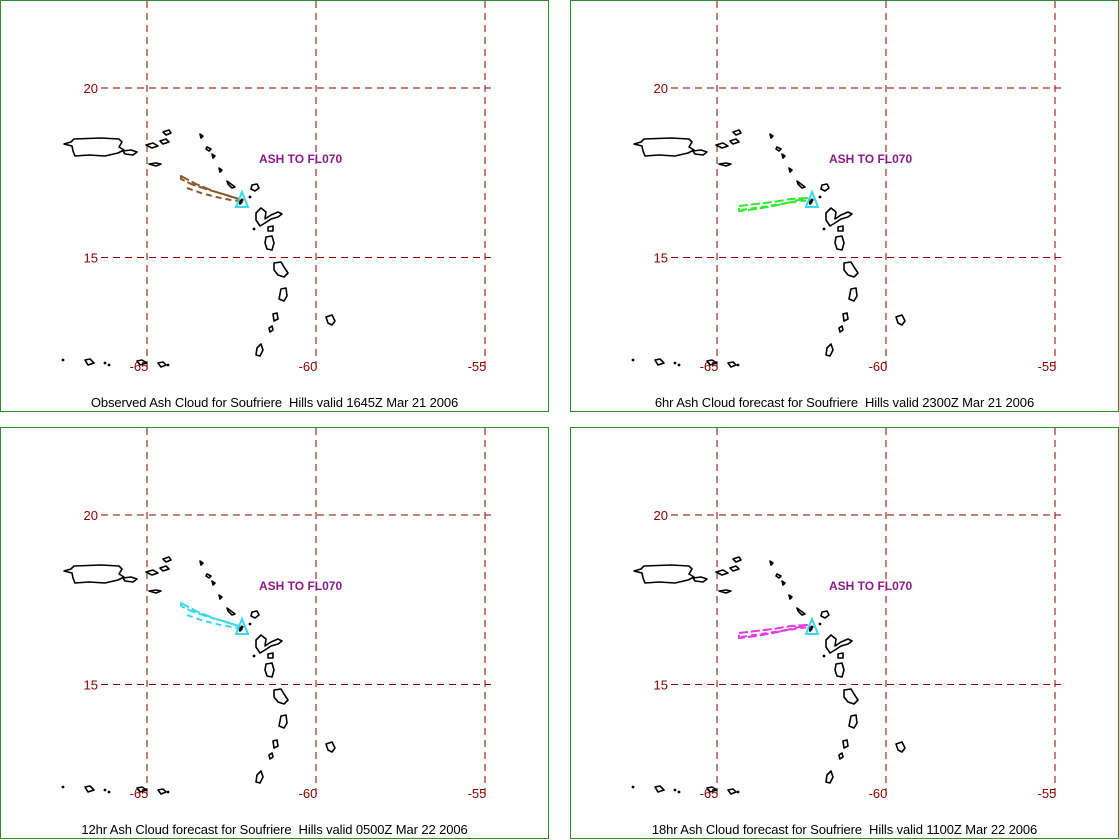  Describe the element at coordinates (790, 170) in the screenshot. I see `island-saba` at that location.